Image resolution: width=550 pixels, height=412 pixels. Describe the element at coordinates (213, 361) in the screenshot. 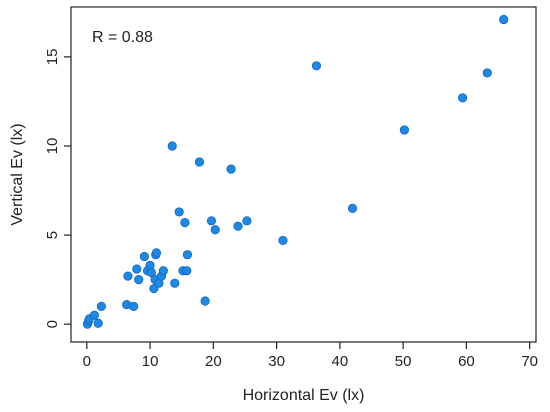

I see `x-tick-label: 20` at that location.